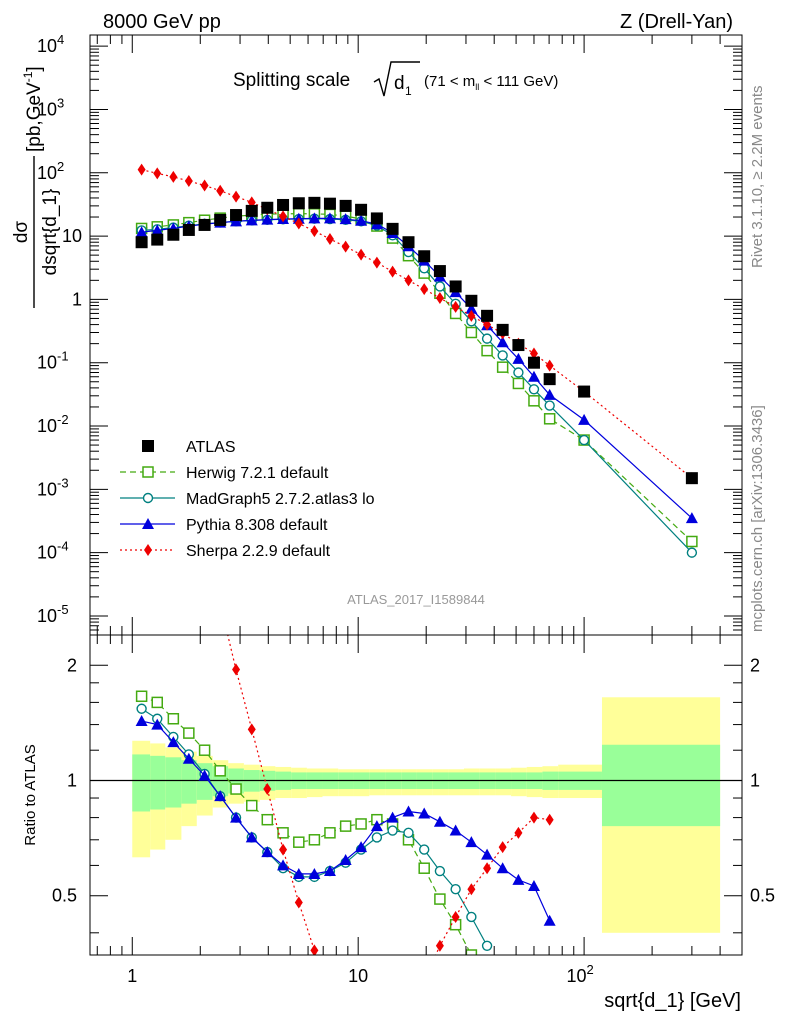  What do you see at coordinates (757, 177) in the screenshot?
I see `rivet-version-label: Rivet 3.1.10, ≥ 2.2M events` at bounding box center [757, 177].